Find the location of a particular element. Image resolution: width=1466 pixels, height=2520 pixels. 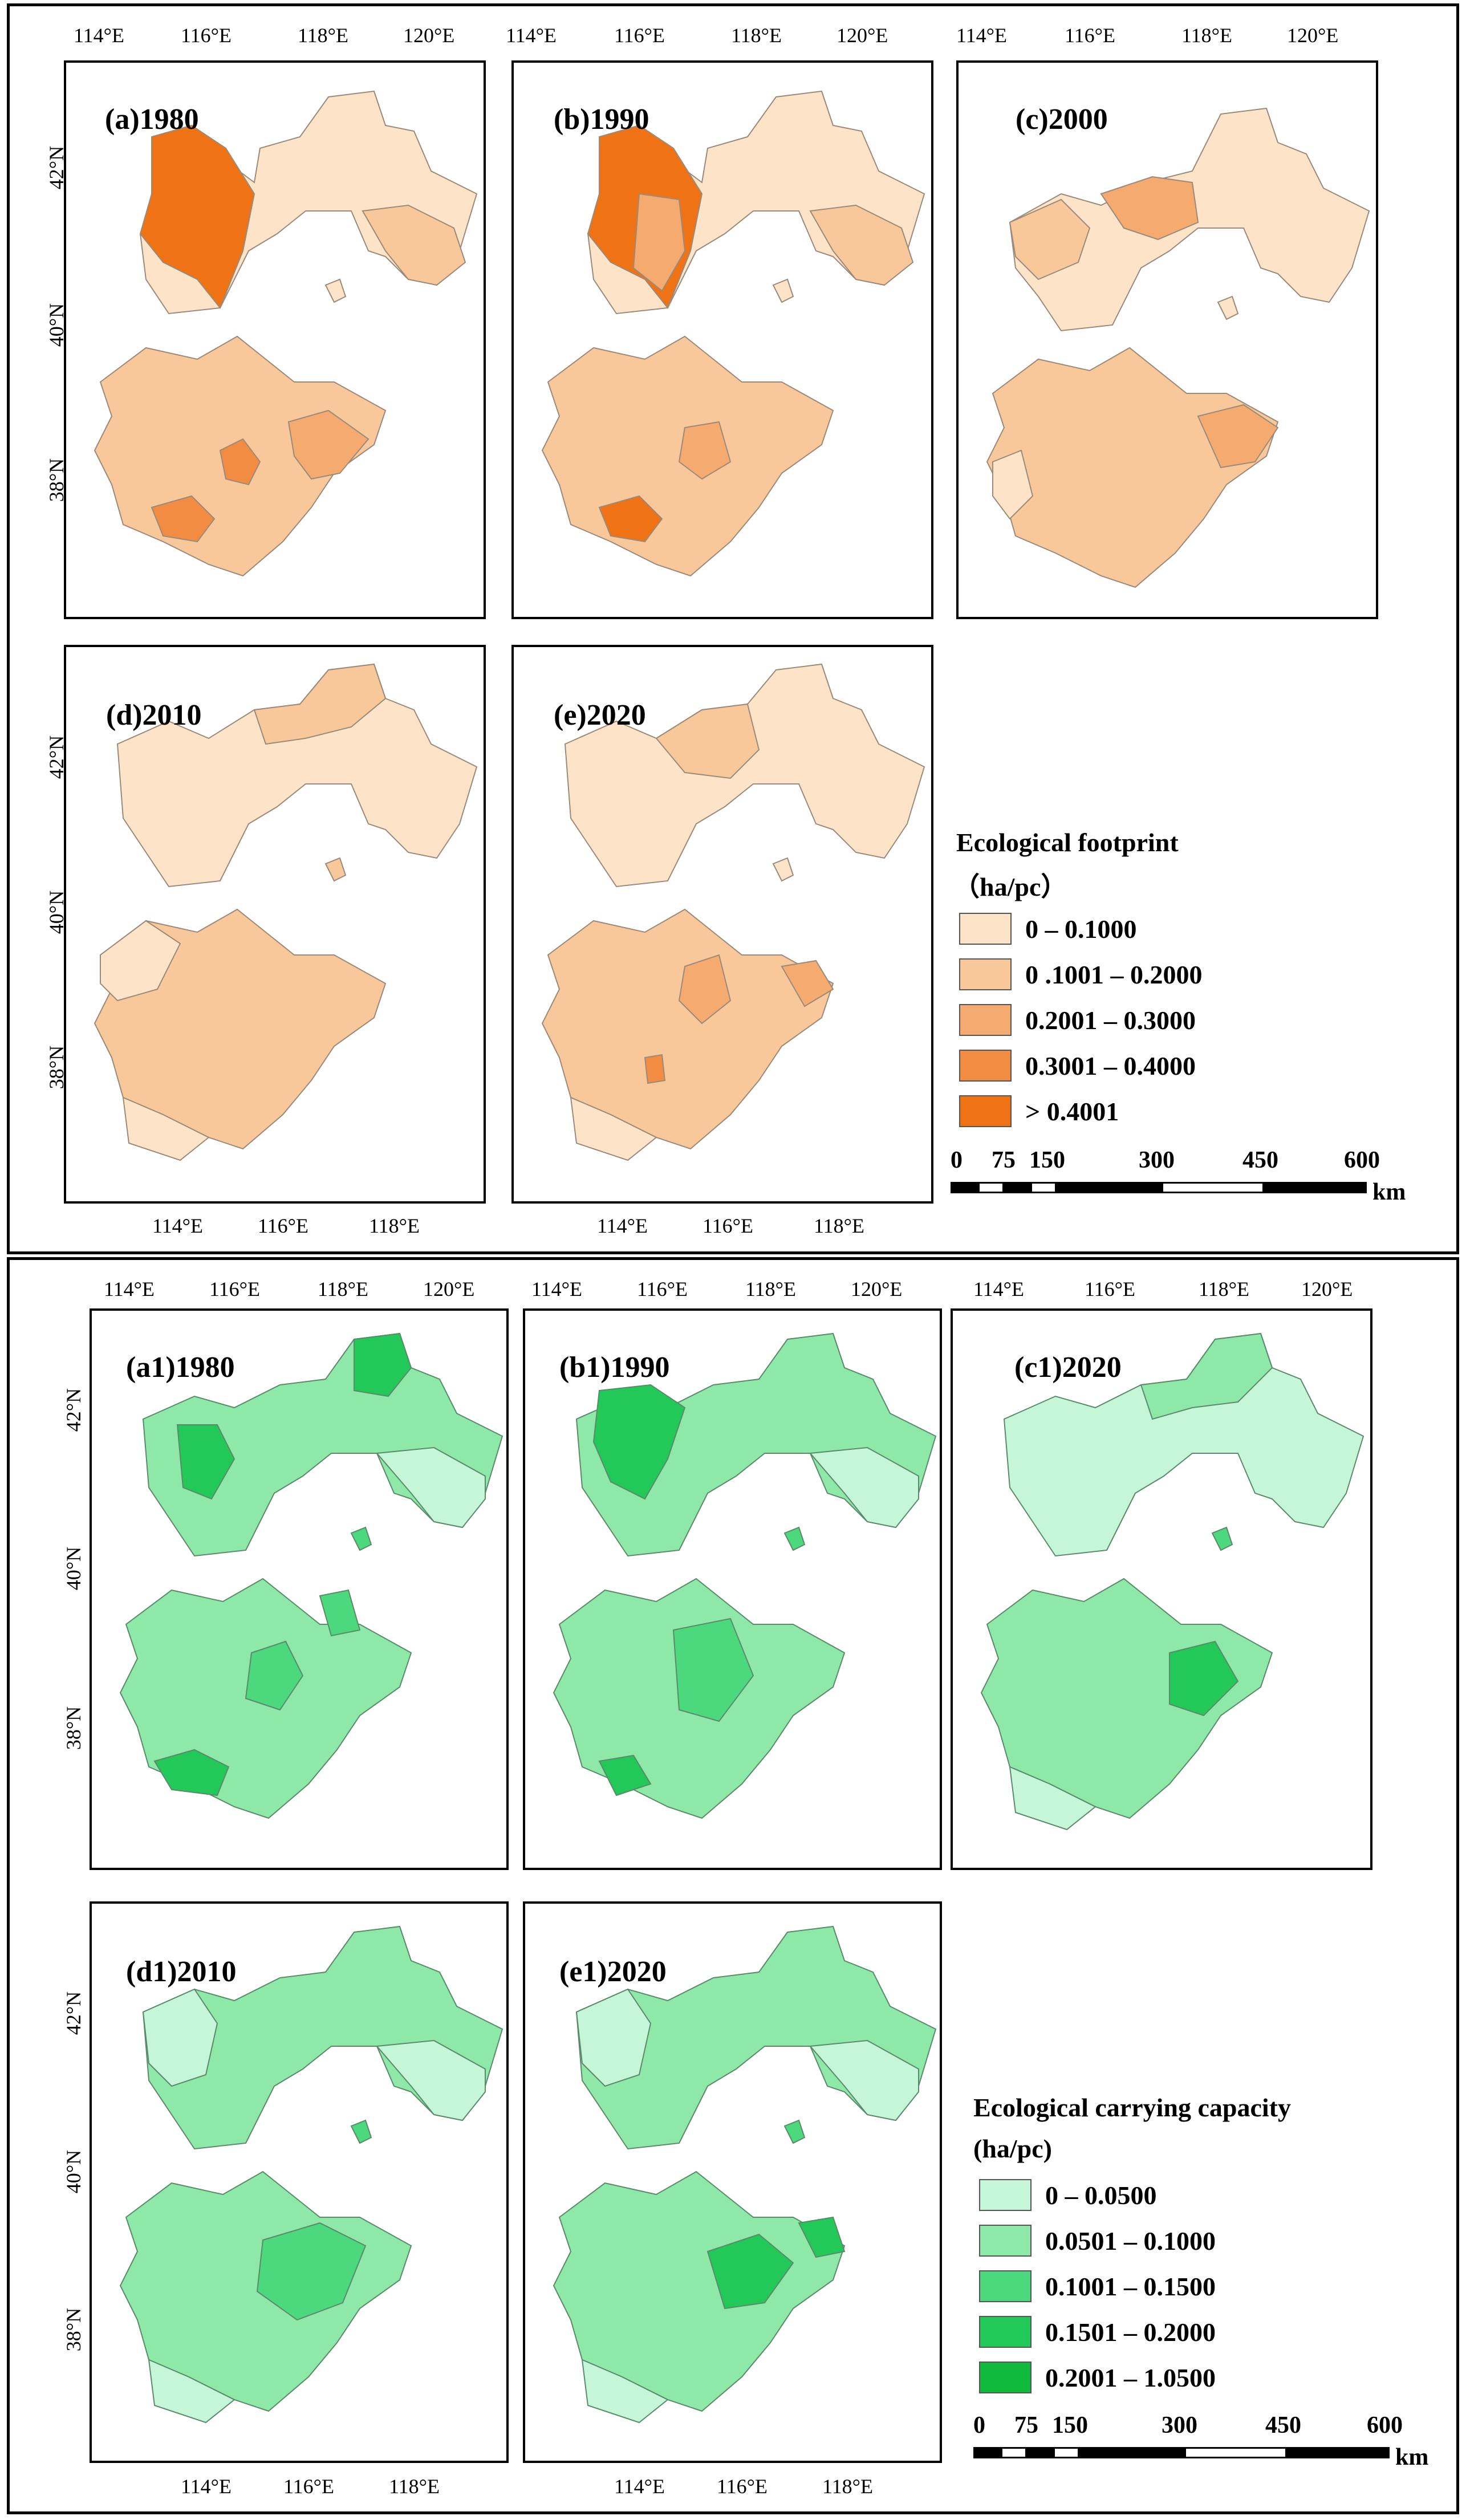

legend-item: 0.2001 – 0.3000 is located at coordinates (1158, 1021).